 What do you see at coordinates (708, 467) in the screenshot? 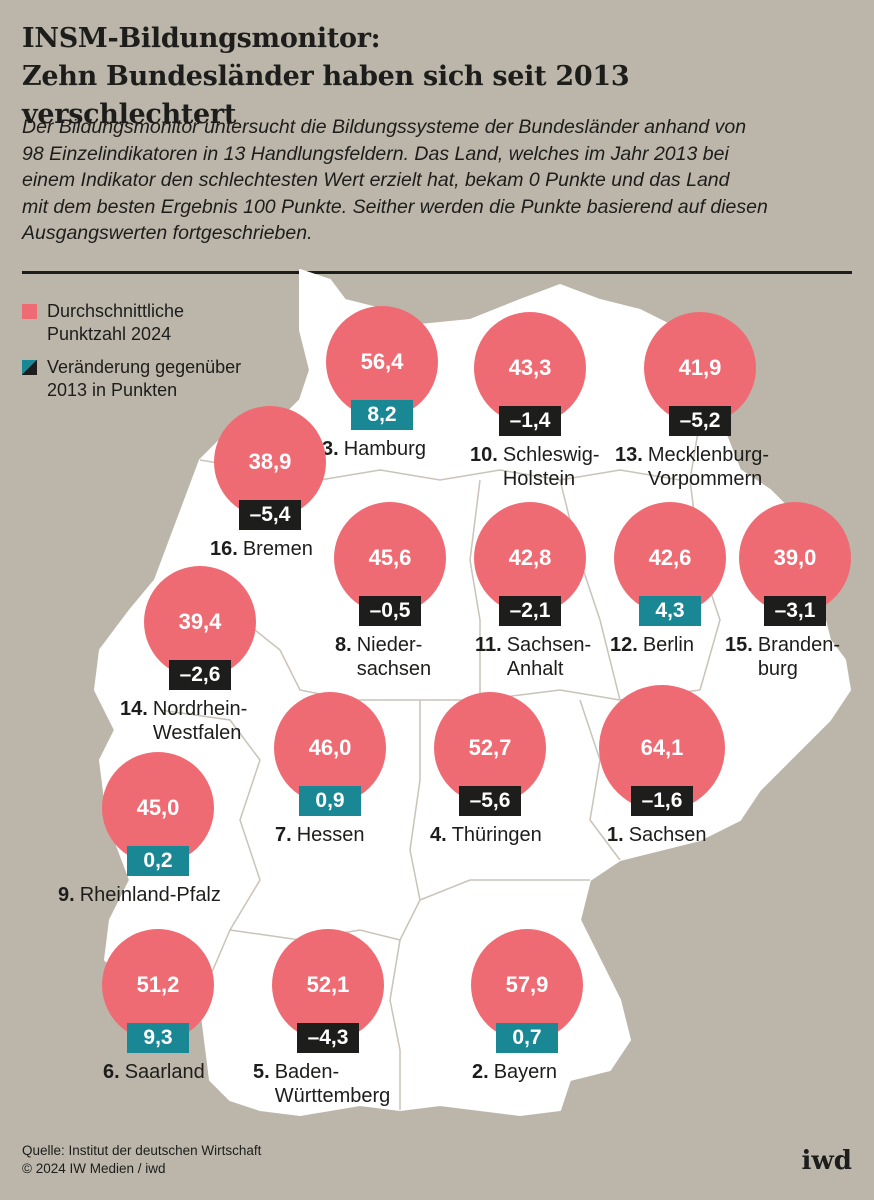
I see `state-name: Mecklenburg- Vorpommern` at bounding box center [708, 467].